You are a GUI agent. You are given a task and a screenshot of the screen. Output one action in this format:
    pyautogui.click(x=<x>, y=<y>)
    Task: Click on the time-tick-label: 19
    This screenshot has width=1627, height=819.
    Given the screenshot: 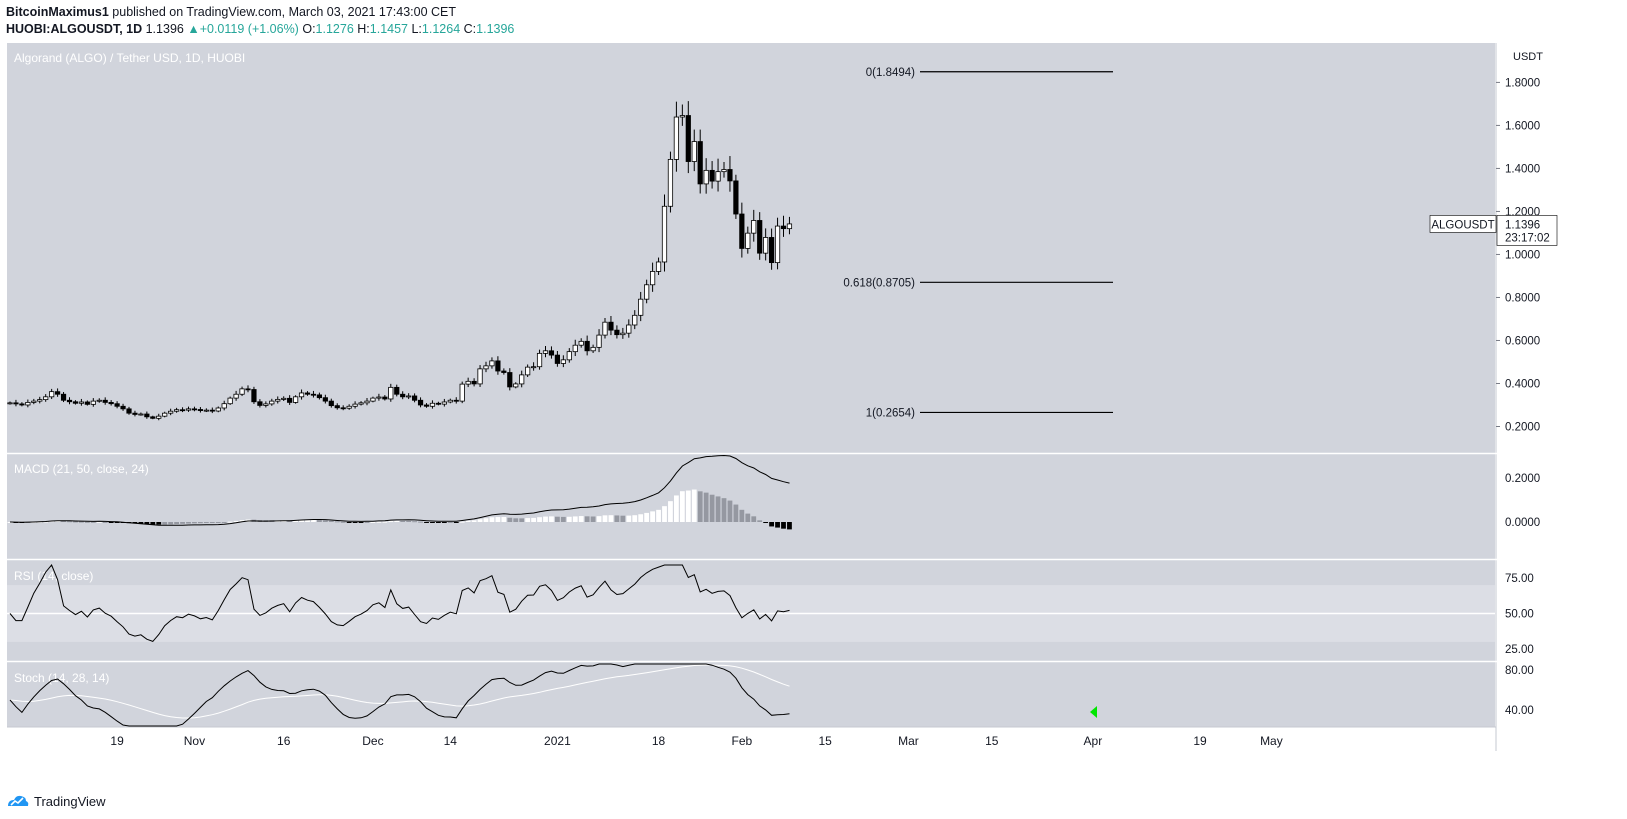 What is the action you would take?
    pyautogui.click(x=1200, y=741)
    